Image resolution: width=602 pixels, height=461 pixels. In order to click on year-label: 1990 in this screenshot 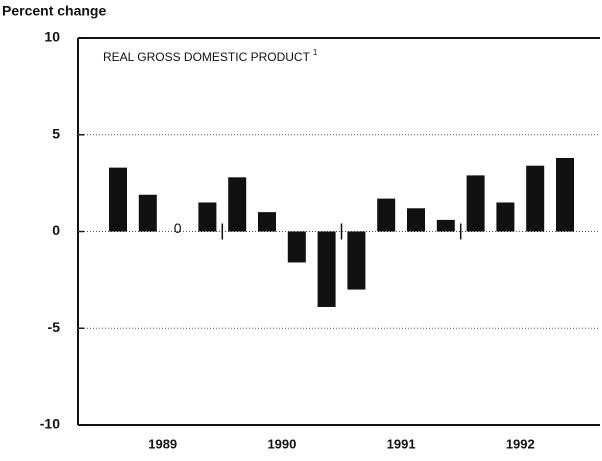, I will do `click(281, 443)`.